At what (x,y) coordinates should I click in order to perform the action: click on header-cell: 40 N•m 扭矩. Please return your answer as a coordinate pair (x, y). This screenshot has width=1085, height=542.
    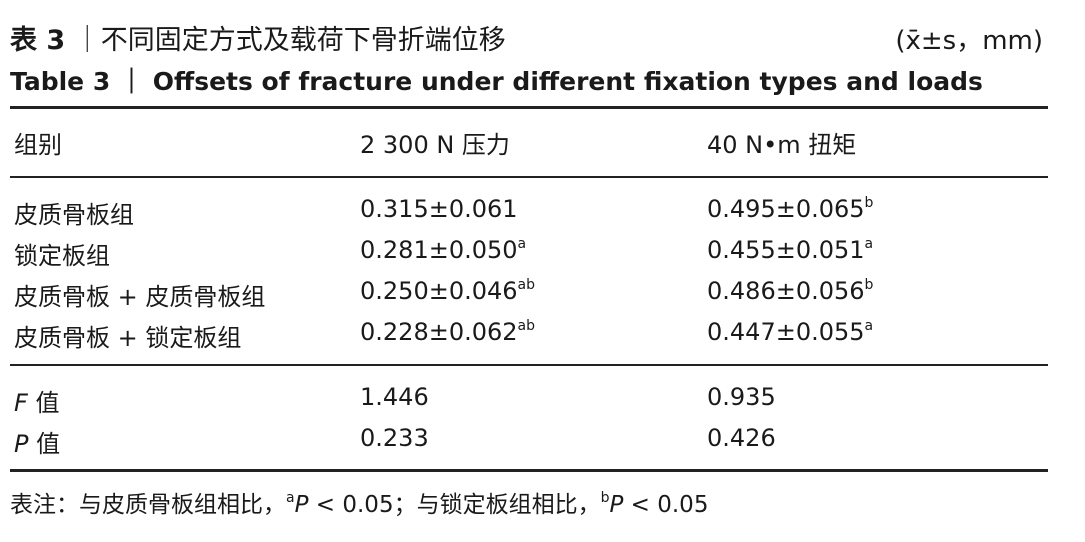
    Looking at the image, I should click on (782, 145).